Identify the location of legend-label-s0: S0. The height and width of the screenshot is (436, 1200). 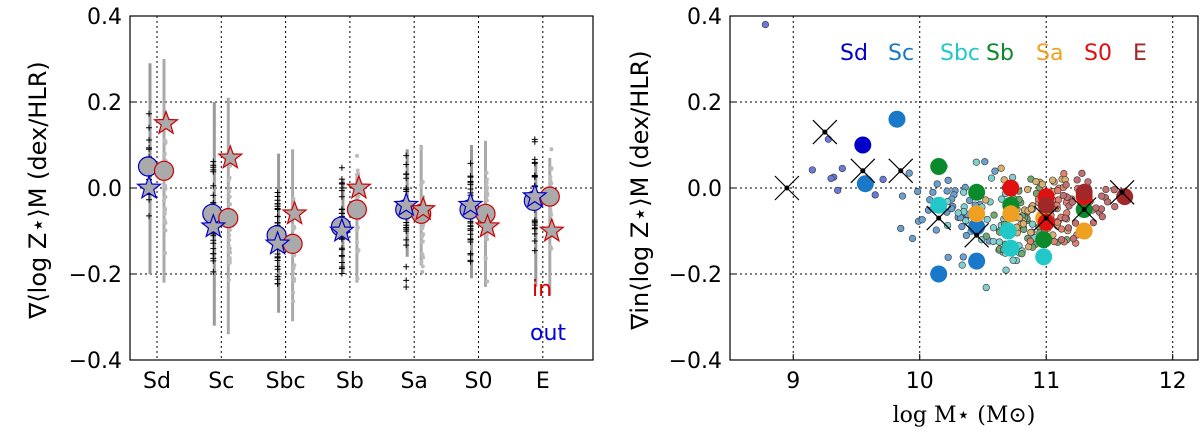
(1098, 53).